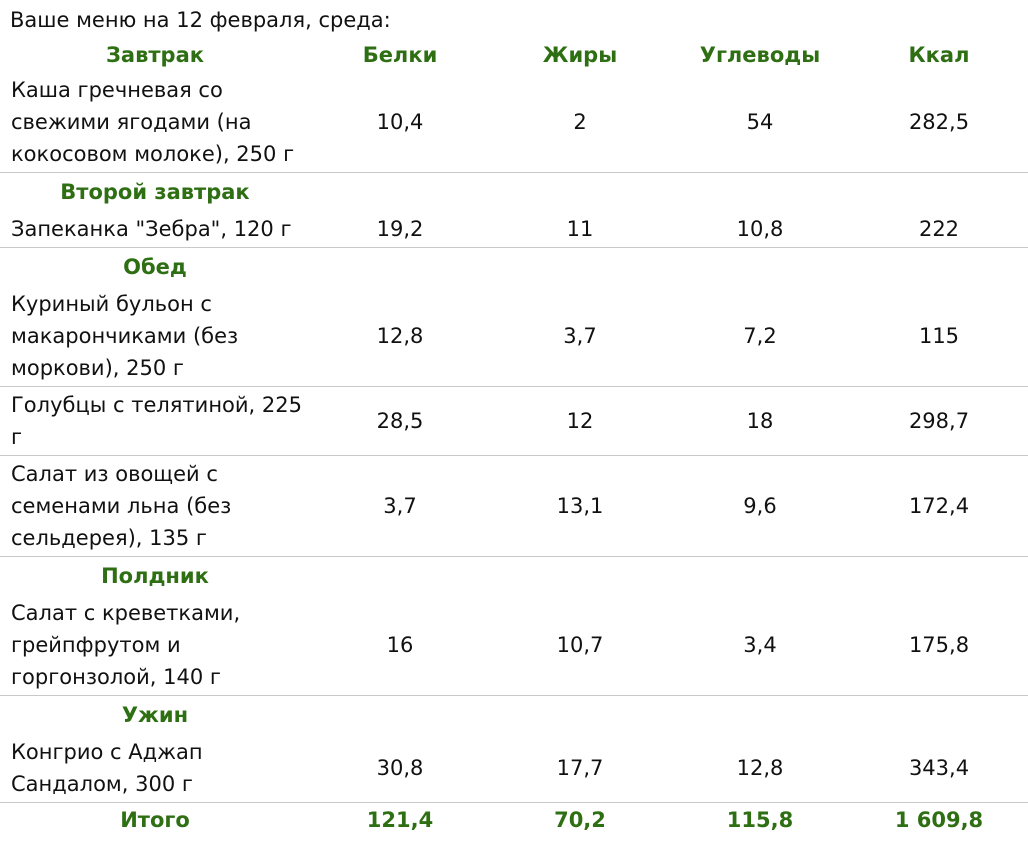 The image size is (1028, 848). I want to click on dish-carbs: 9,6, so click(760, 506).